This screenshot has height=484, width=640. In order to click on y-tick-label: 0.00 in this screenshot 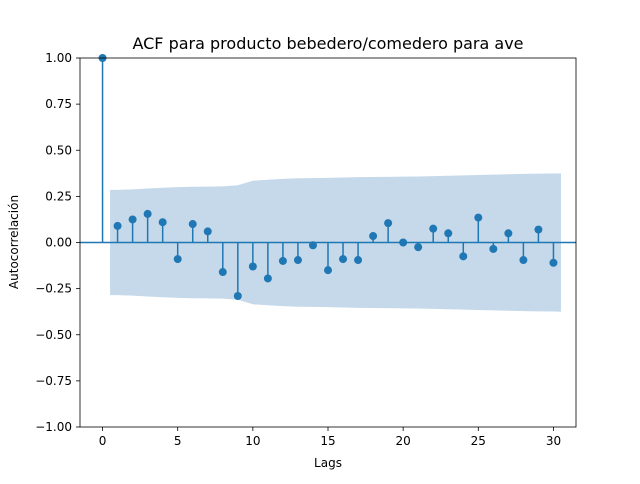, I will do `click(58, 243)`.